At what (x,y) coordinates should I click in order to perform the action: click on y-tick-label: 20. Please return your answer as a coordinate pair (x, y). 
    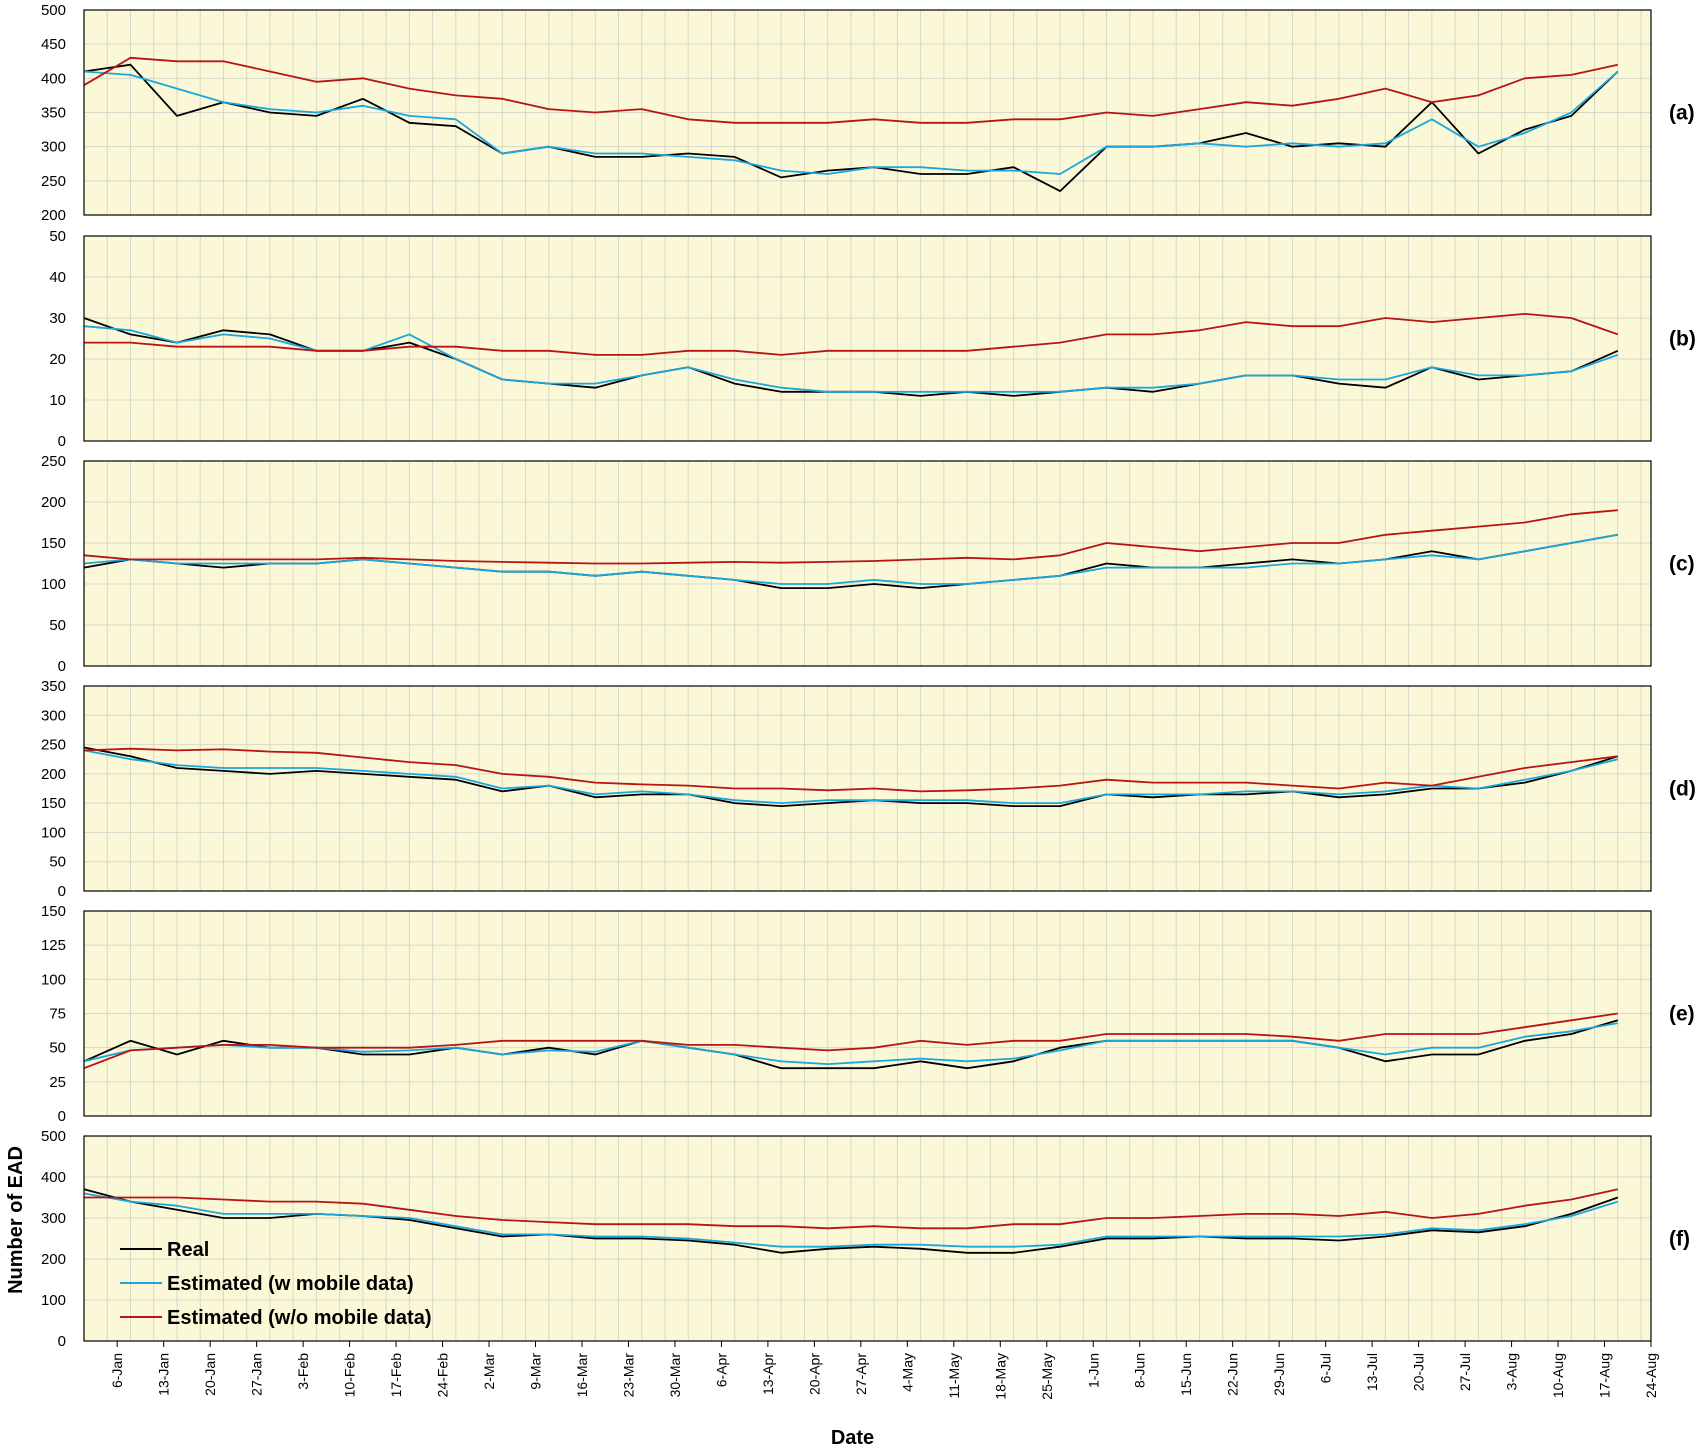
    Looking at the image, I should click on (57, 359).